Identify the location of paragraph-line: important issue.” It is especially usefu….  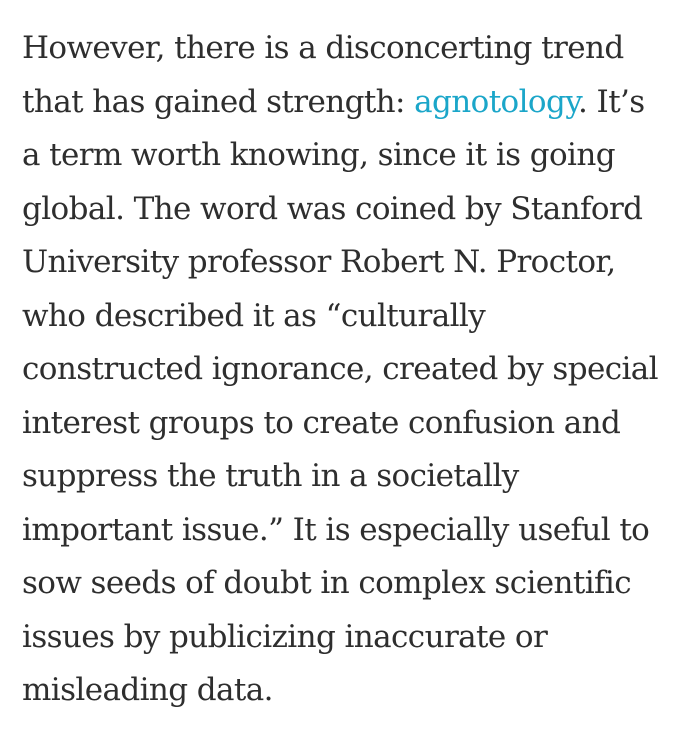
(336, 529).